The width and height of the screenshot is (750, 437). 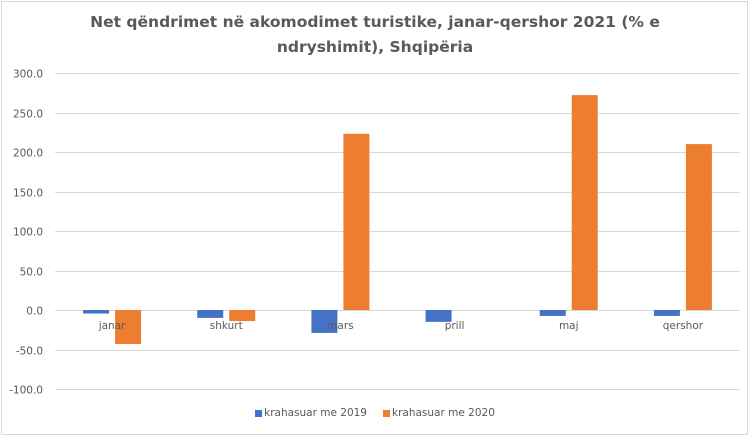 What do you see at coordinates (438, 316) in the screenshot?
I see `bar-prill-2019` at bounding box center [438, 316].